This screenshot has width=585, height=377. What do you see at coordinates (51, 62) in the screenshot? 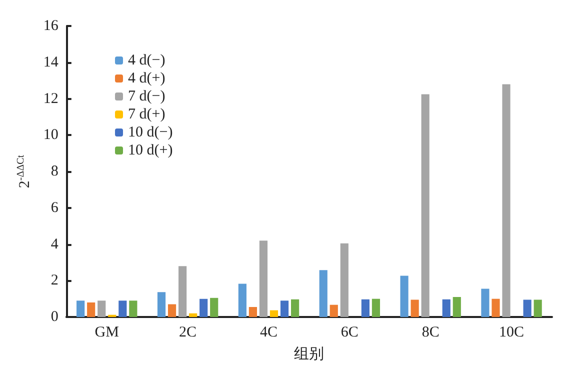
I see `y-tick-label: 14` at bounding box center [51, 62].